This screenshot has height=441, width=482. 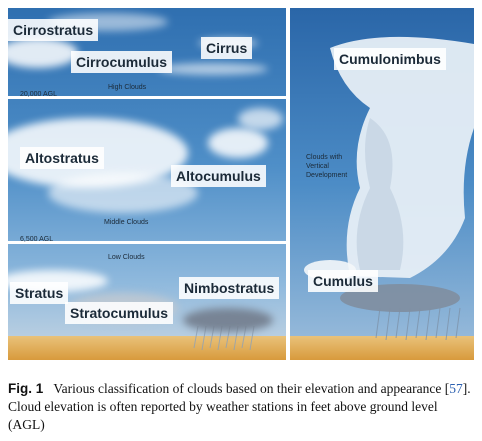 I want to click on figure-number: Fig. 1, so click(x=26, y=388).